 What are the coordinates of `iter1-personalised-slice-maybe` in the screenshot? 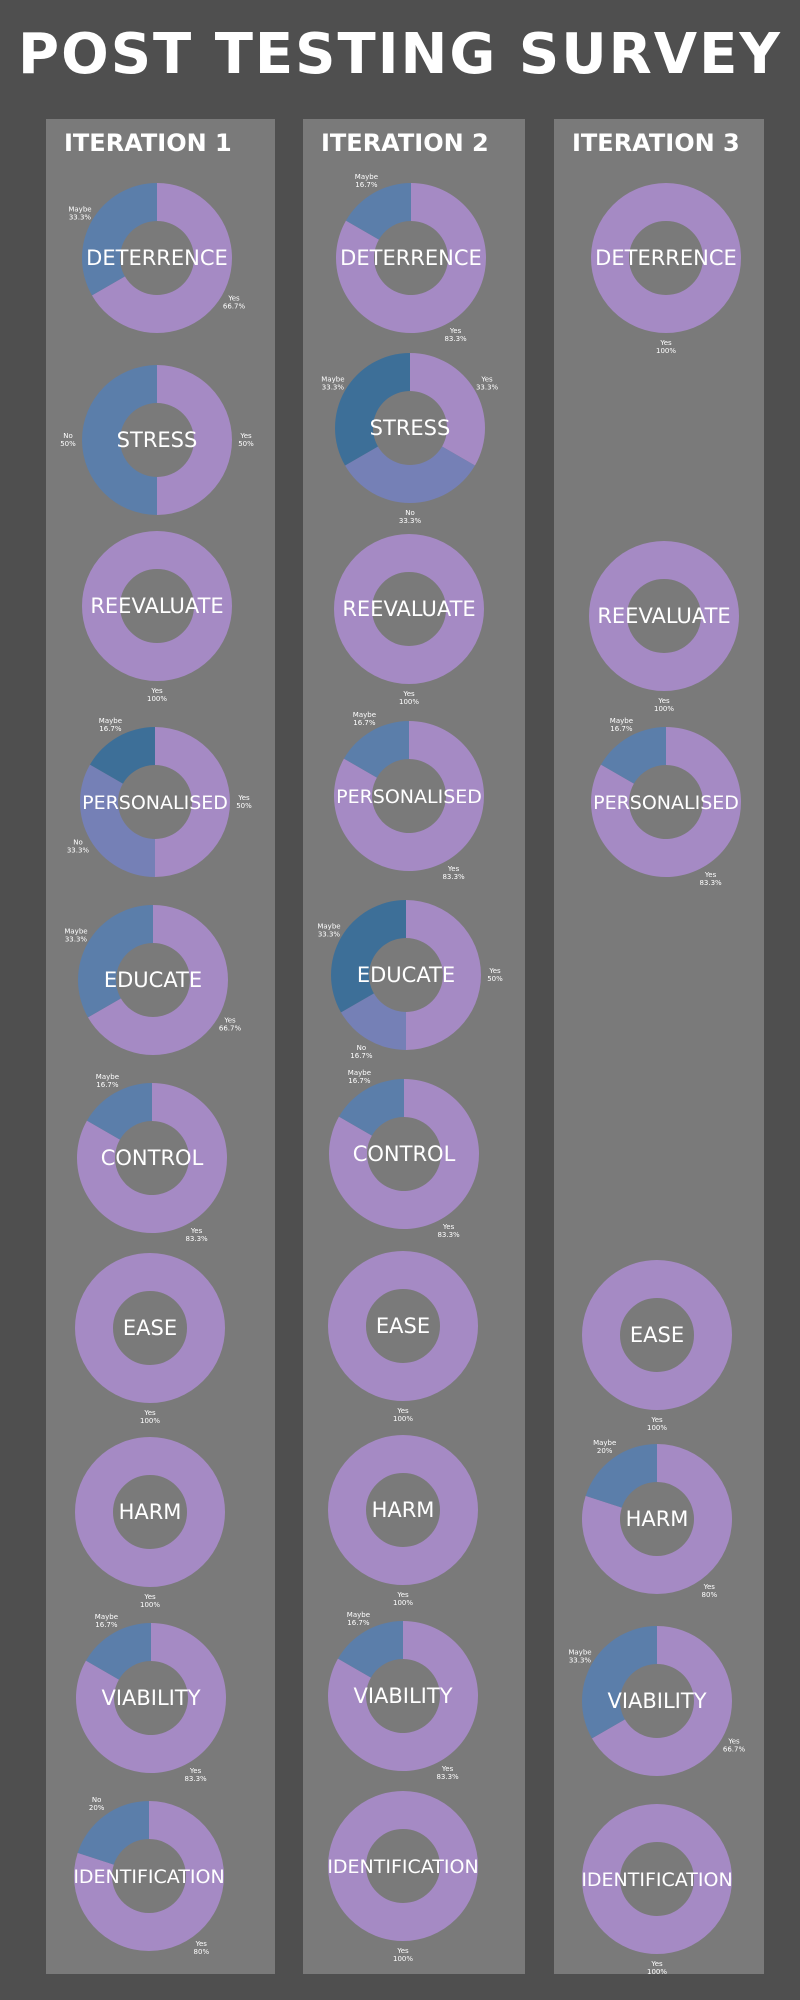 It's located at (122, 755).